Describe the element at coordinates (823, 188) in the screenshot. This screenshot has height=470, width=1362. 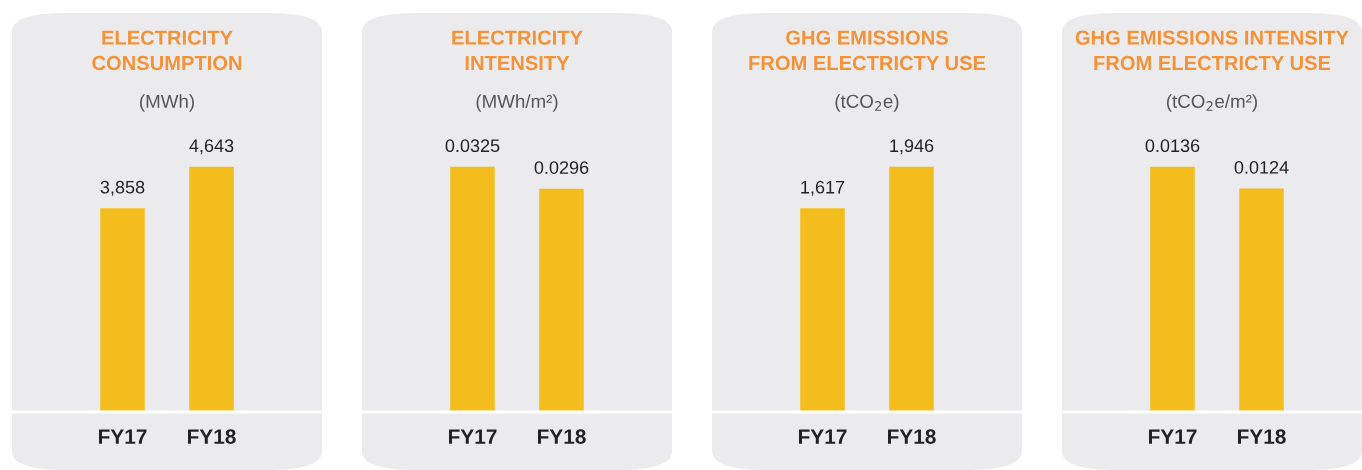
I see `data-label: 1,617` at that location.